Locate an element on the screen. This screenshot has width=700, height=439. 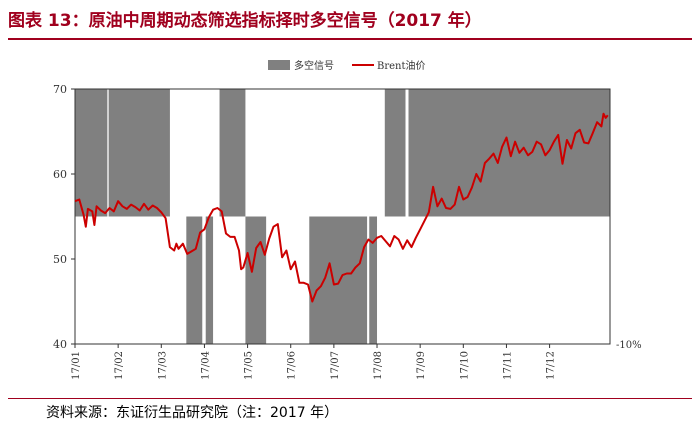
y-tick-label: 60 is located at coordinates (60, 174).